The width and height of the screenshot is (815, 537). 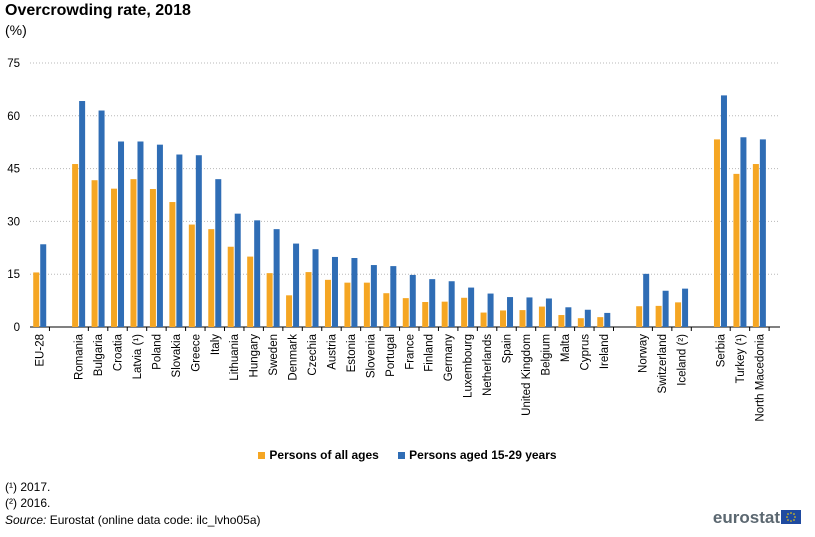 I want to click on y-axis-ticks: 0 15 30 45 60 75, so click(x=13, y=196).